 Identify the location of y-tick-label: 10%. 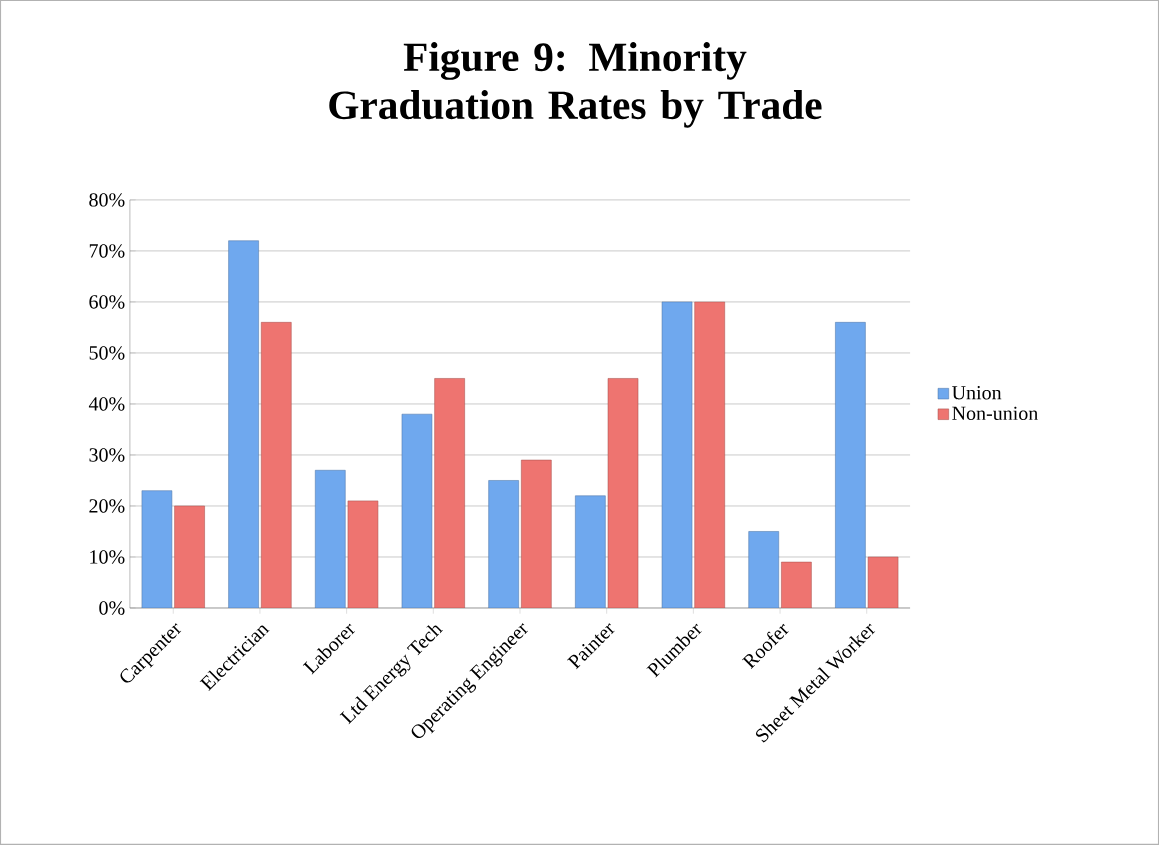
(107, 557).